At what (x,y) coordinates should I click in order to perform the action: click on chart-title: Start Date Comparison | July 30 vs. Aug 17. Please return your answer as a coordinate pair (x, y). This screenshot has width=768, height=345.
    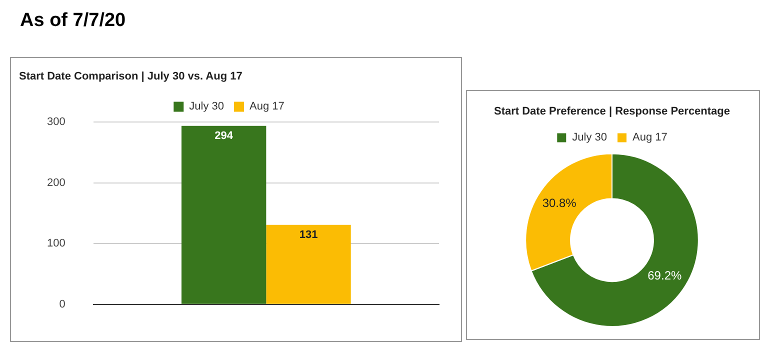
    Looking at the image, I should click on (130, 76).